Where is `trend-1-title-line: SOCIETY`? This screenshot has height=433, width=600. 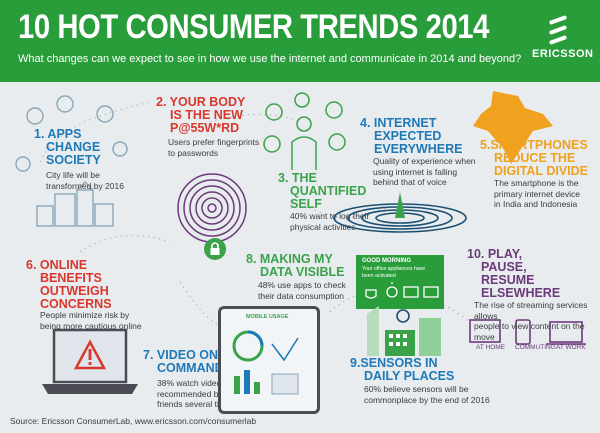
trend-1-title-line: SOCIETY is located at coordinates (73, 160).